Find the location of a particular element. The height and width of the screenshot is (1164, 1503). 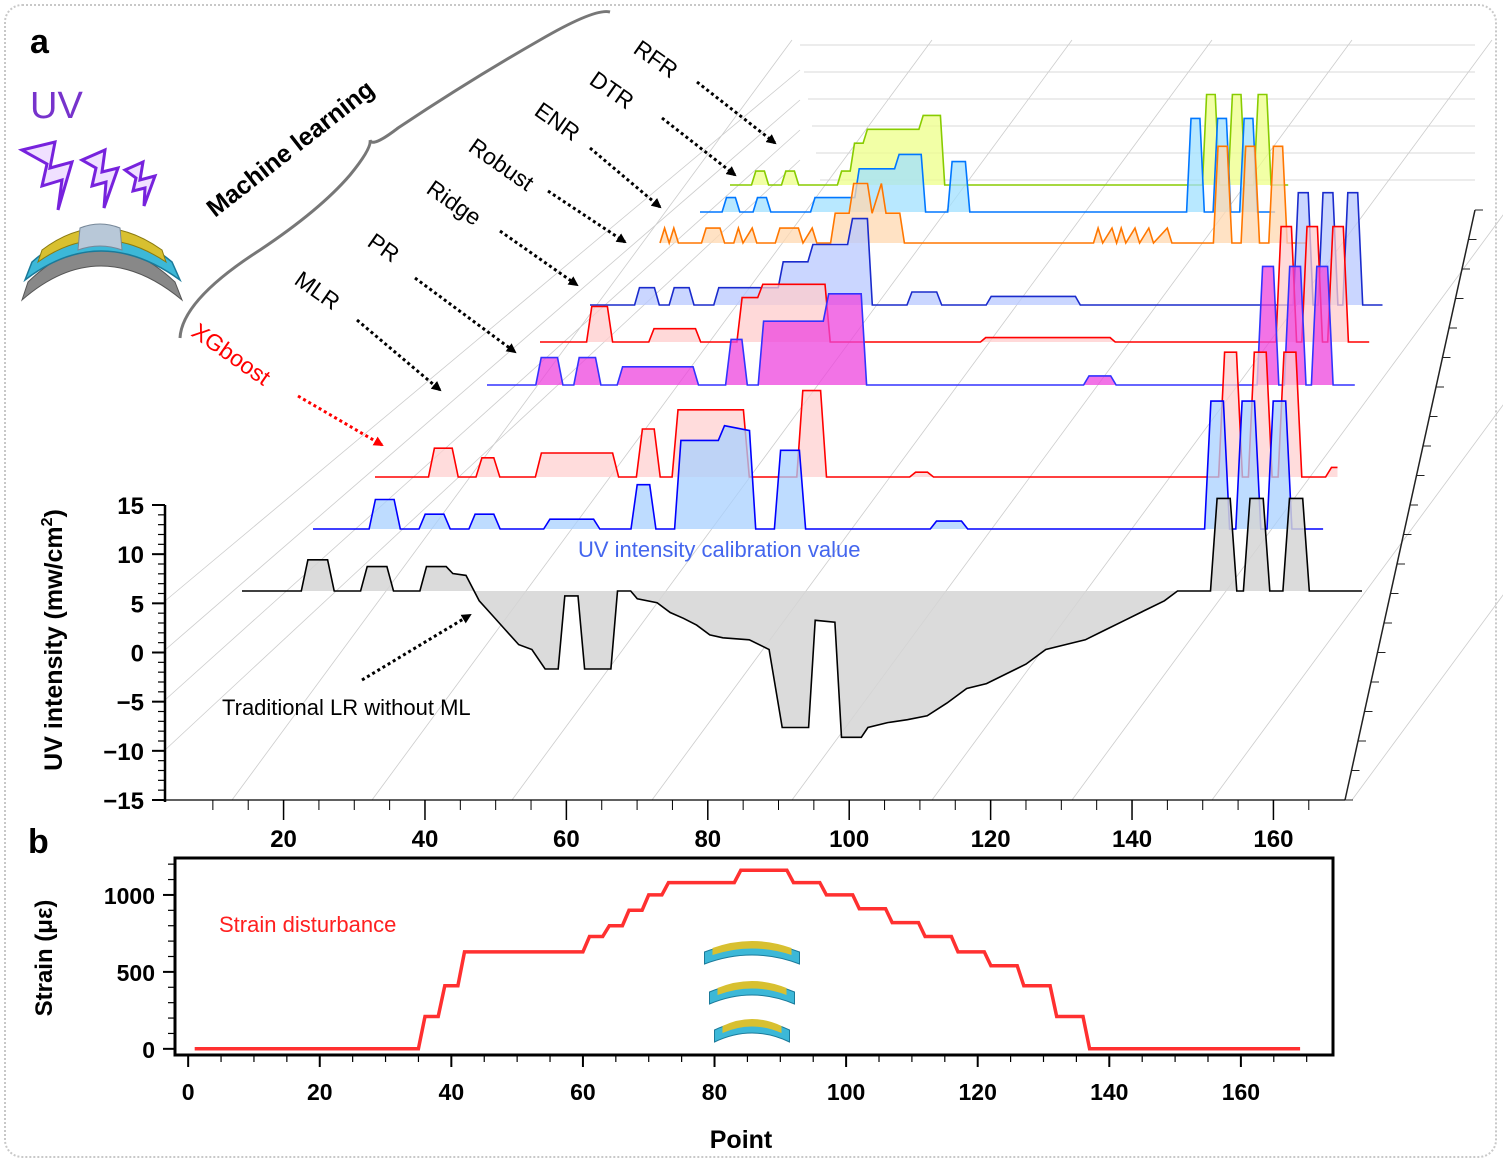

y-tick-label: 1000 is located at coordinates (129, 896).